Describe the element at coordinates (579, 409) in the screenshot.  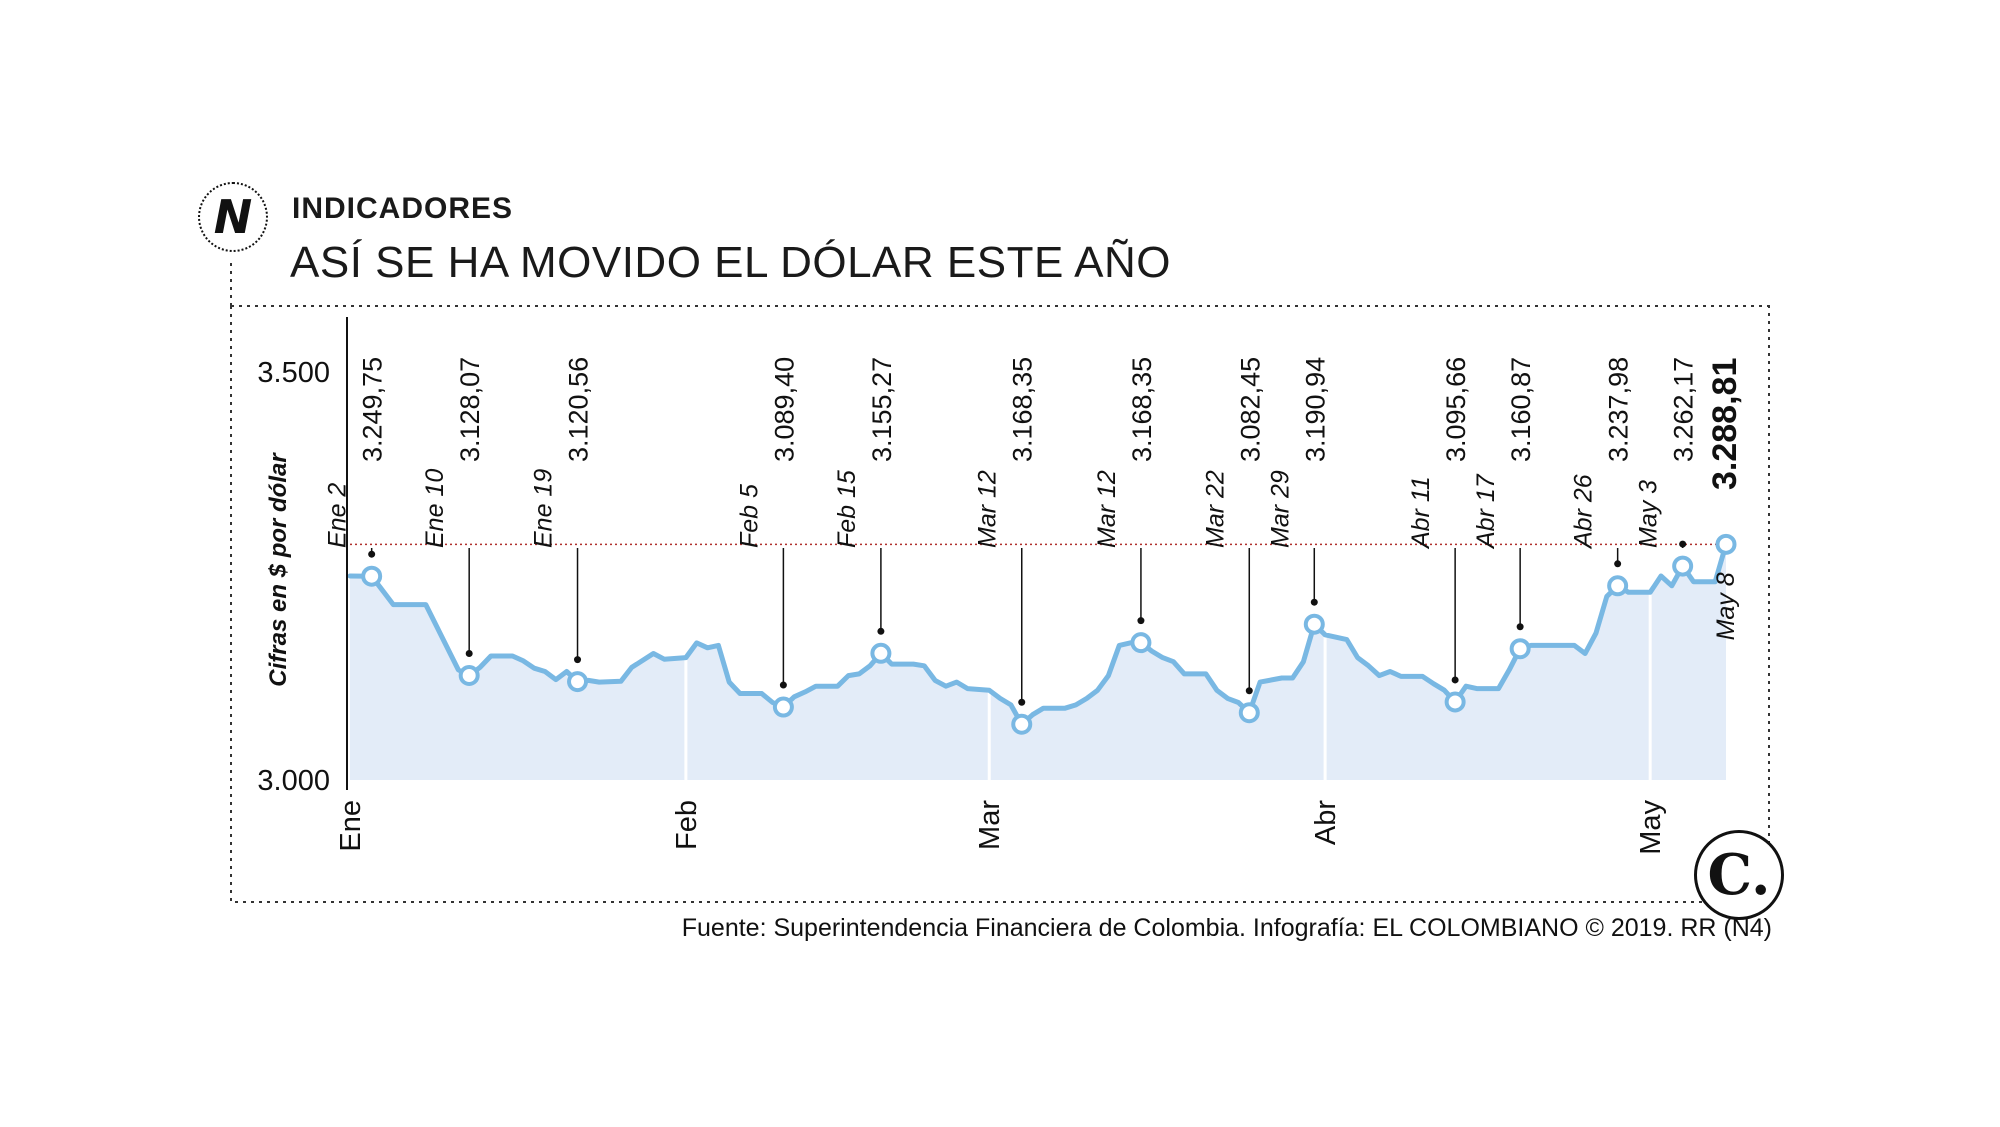
I see `marker-value-label: 3.120,56` at that location.